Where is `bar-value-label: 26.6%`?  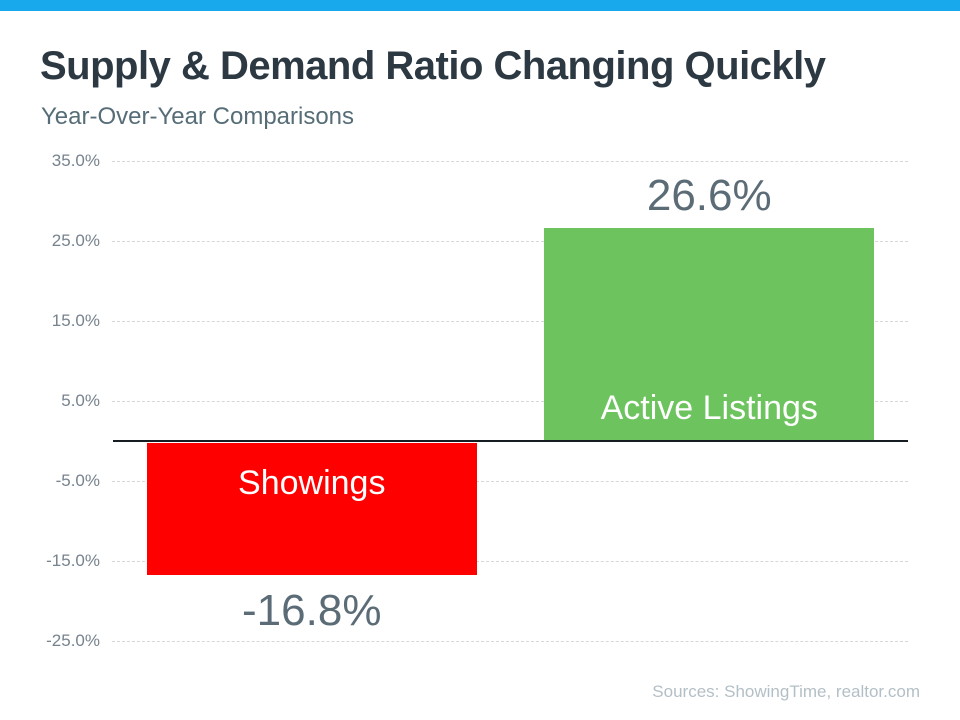 bar-value-label: 26.6% is located at coordinates (709, 196).